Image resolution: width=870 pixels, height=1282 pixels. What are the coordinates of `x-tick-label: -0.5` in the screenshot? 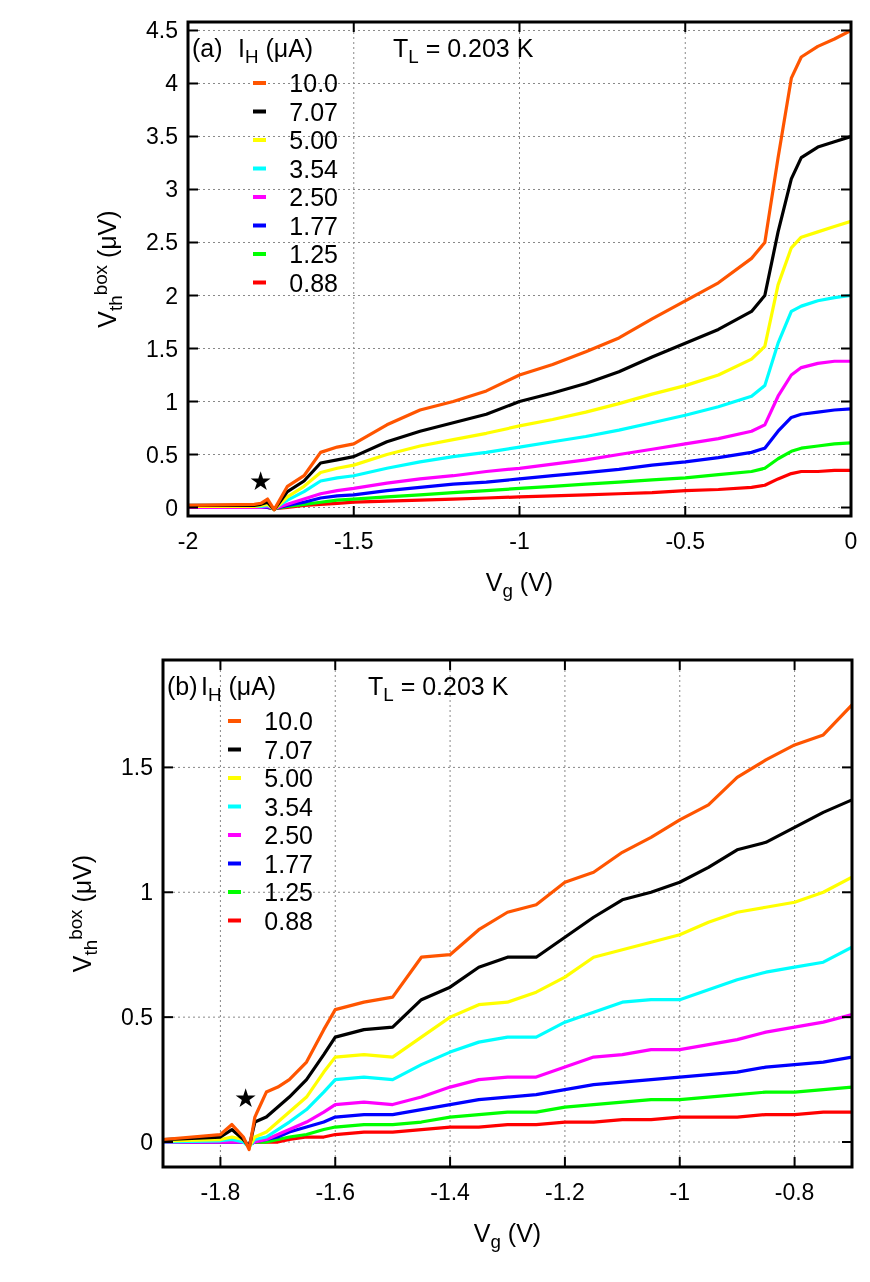 It's located at (685, 541).